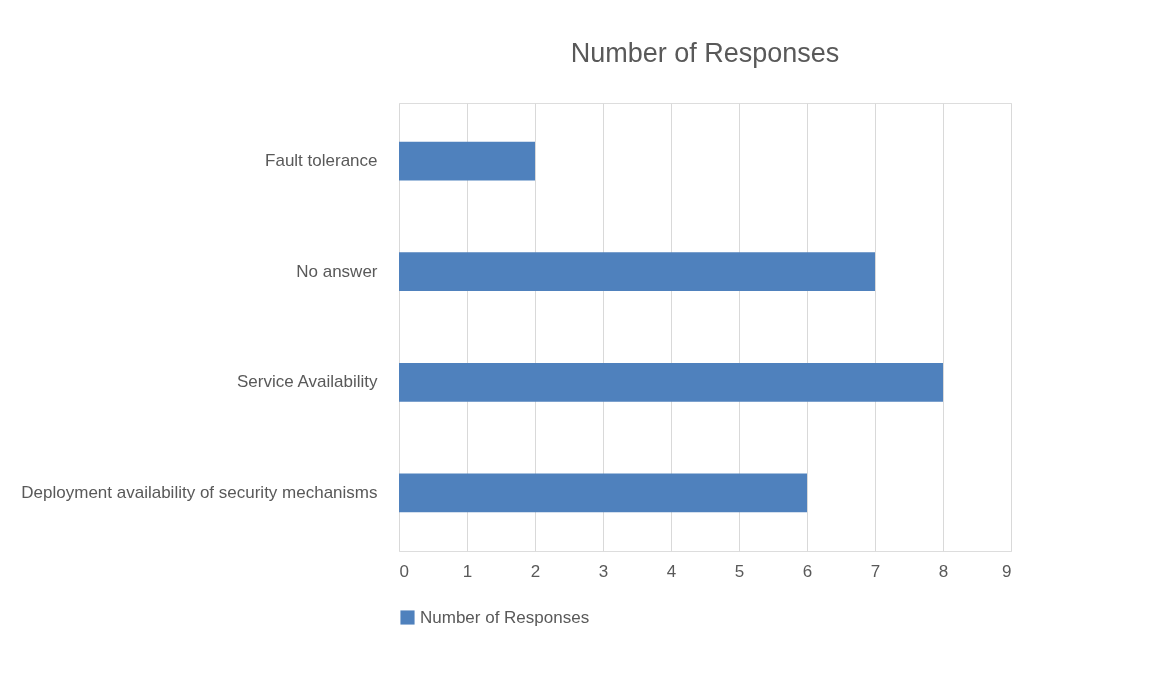 This screenshot has height=675, width=1150. What do you see at coordinates (505, 617) in the screenshot?
I see `legend-label: Number of Responses` at bounding box center [505, 617].